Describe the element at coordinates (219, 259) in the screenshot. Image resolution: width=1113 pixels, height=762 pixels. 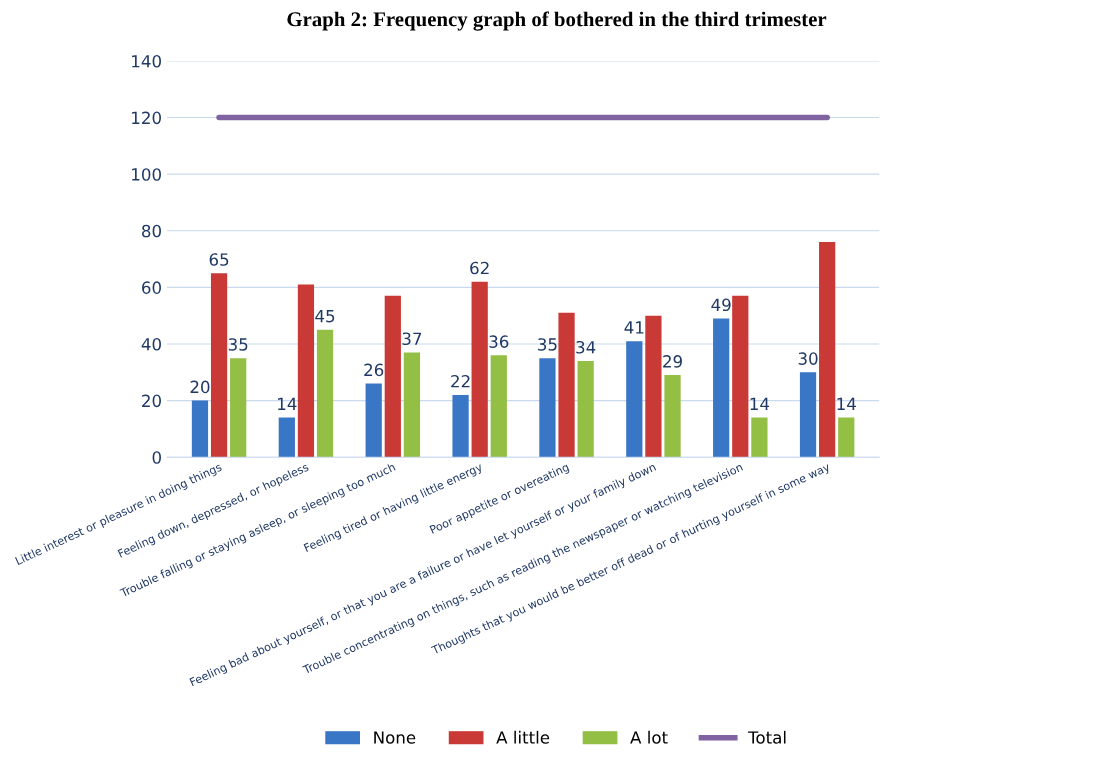
I see `data-label: 65` at that location.